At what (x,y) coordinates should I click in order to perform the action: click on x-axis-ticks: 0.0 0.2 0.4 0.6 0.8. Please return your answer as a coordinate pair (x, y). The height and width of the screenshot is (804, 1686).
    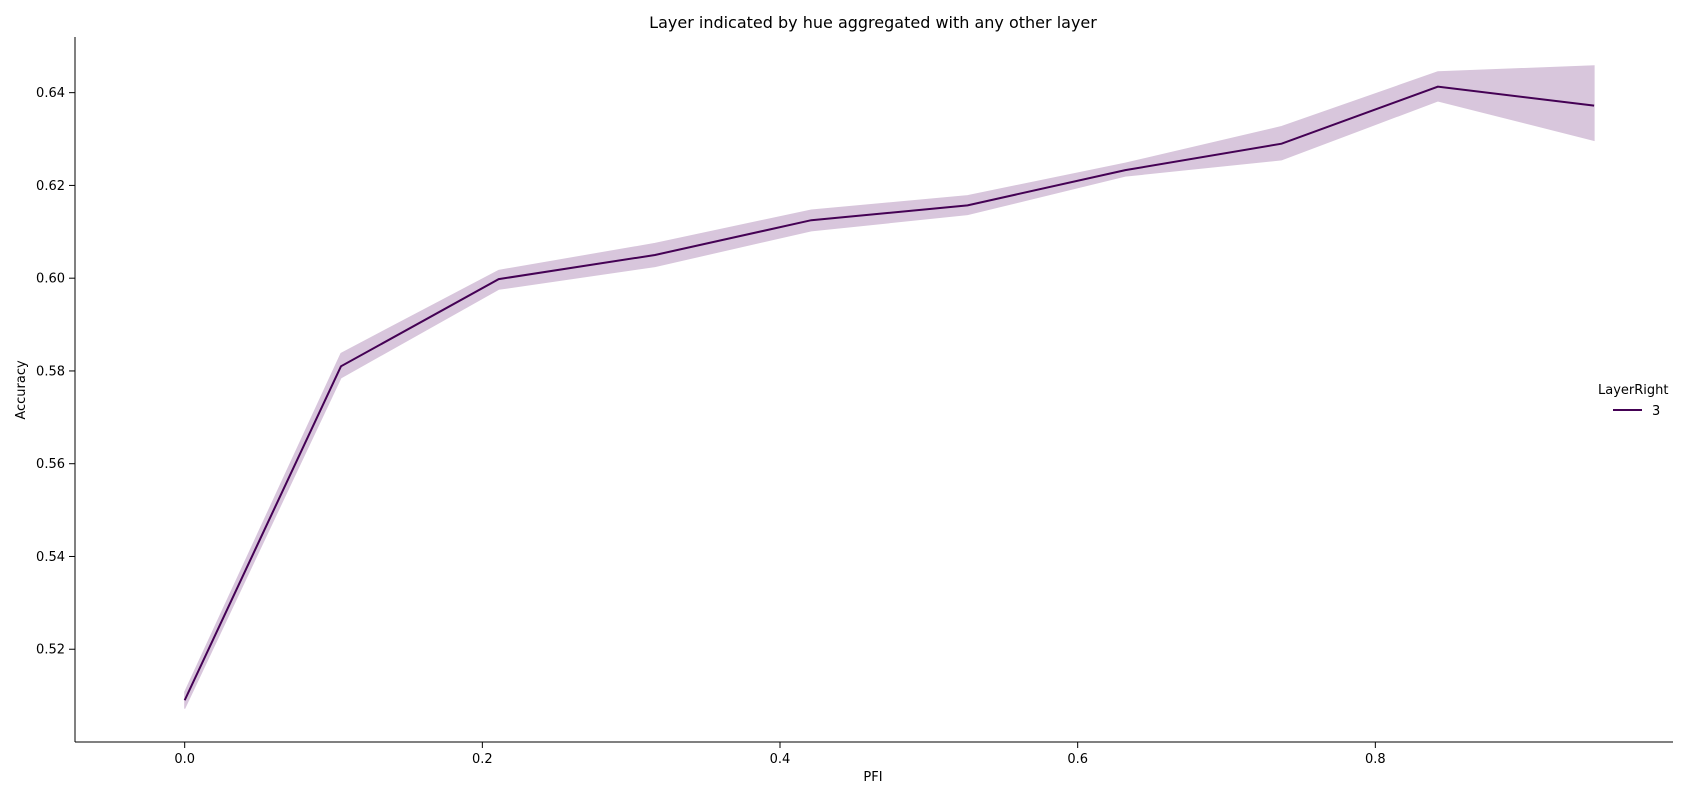
    Looking at the image, I should click on (780, 754).